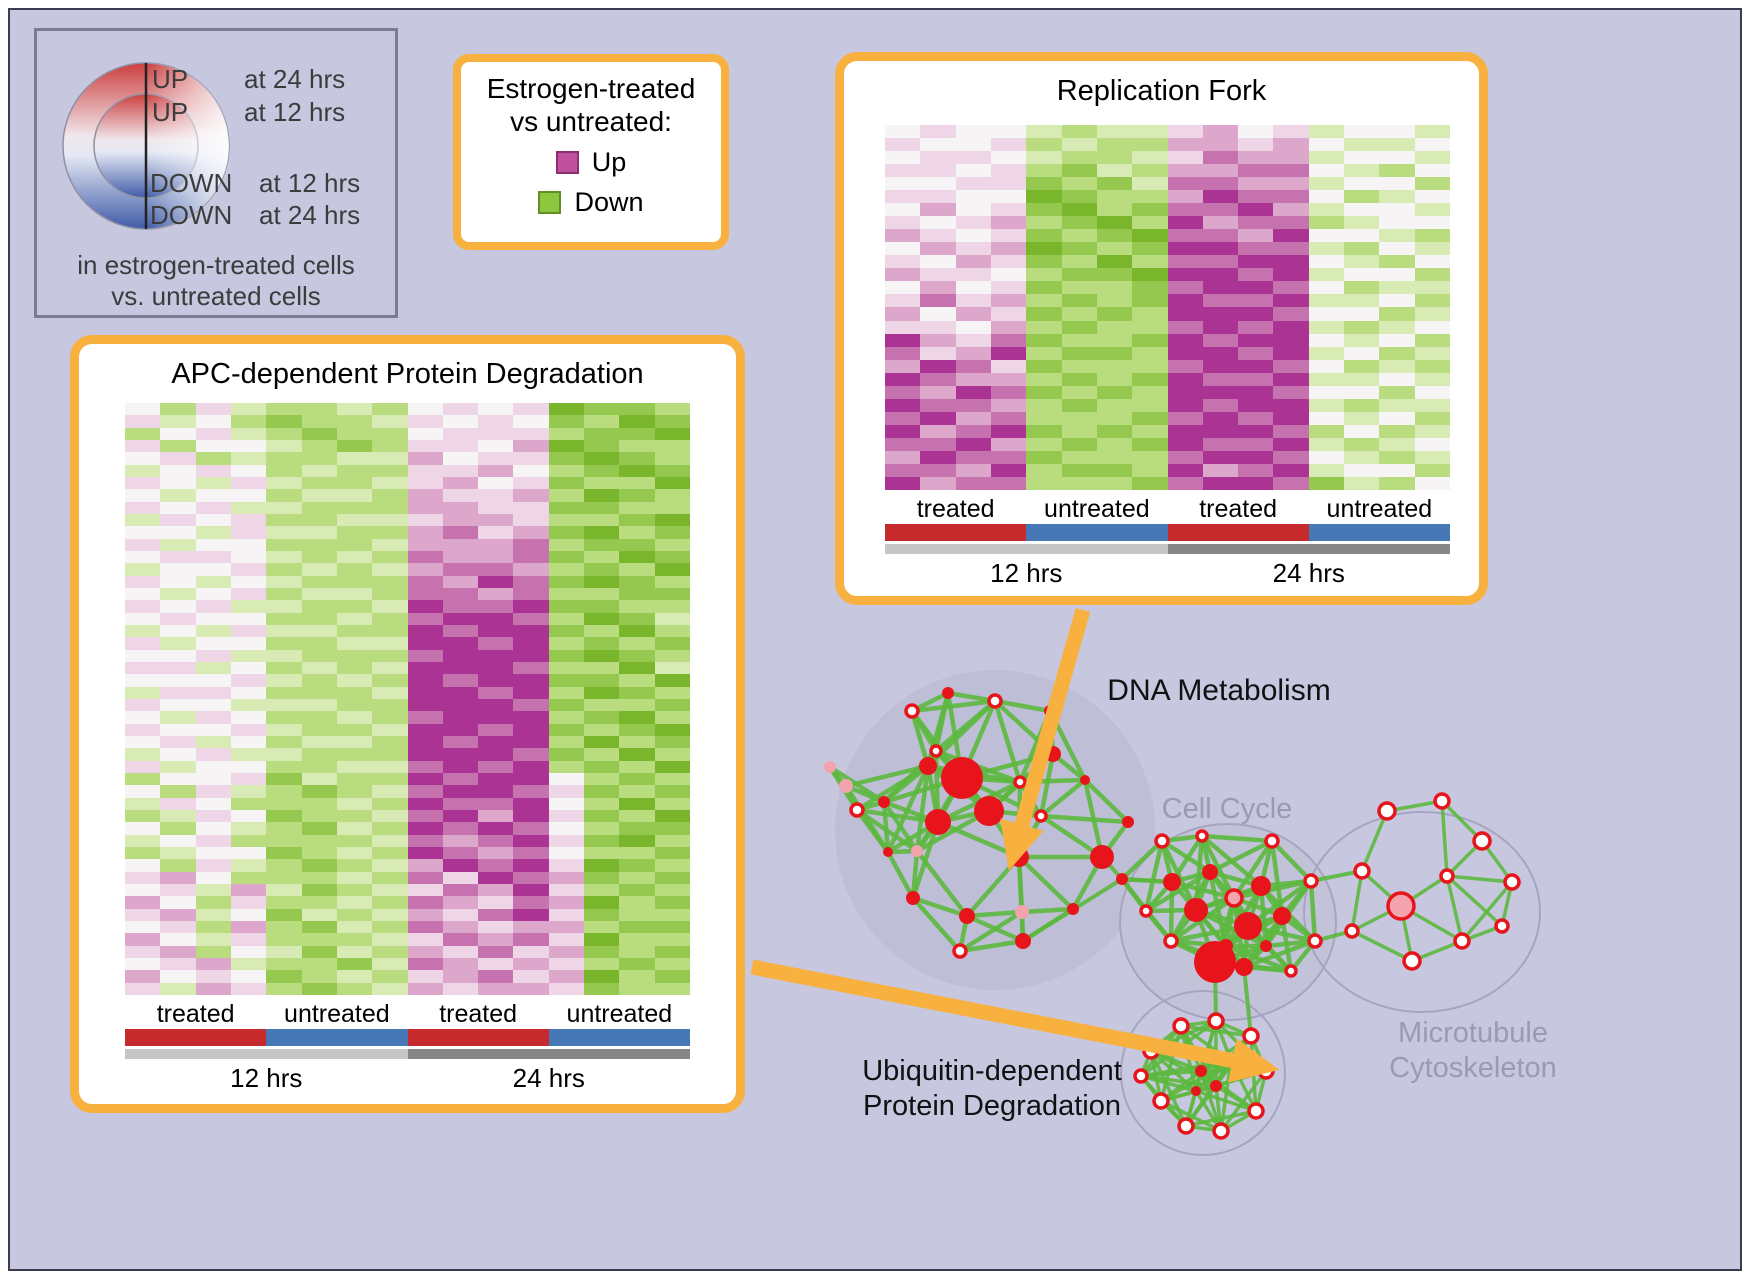  What do you see at coordinates (609, 202) in the screenshot?
I see `down-label: Down` at bounding box center [609, 202].